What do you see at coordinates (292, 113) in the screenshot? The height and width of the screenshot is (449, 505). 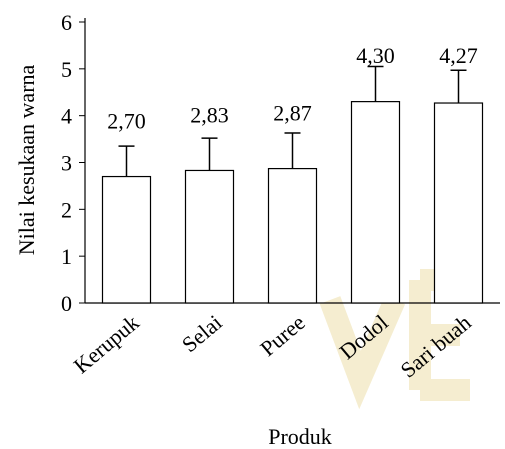 I see `value-label: 2,87` at bounding box center [292, 113].